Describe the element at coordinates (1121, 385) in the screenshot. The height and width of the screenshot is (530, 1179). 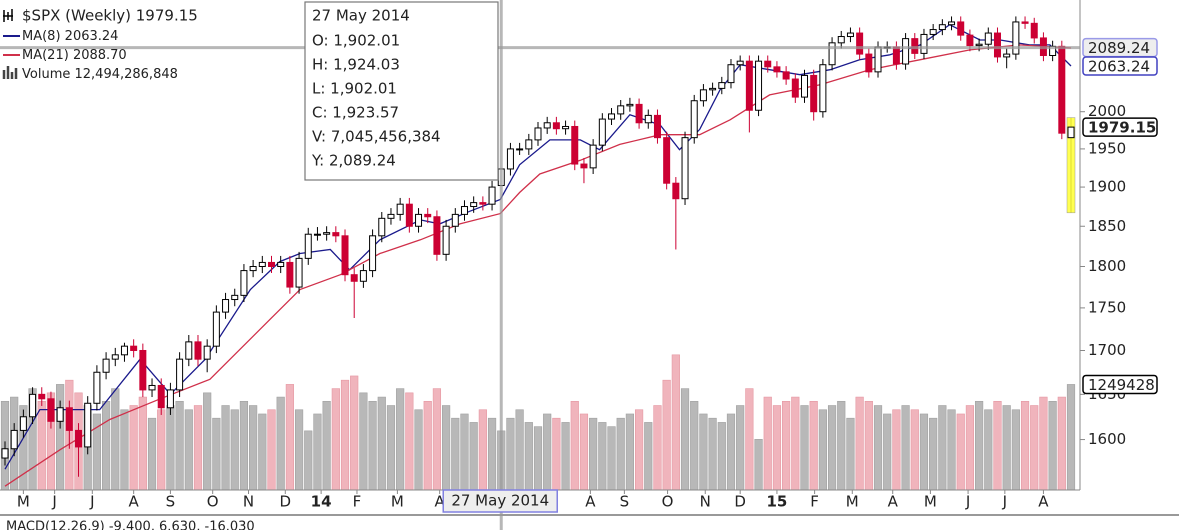
I see `volume-tag: 1249428` at that location.